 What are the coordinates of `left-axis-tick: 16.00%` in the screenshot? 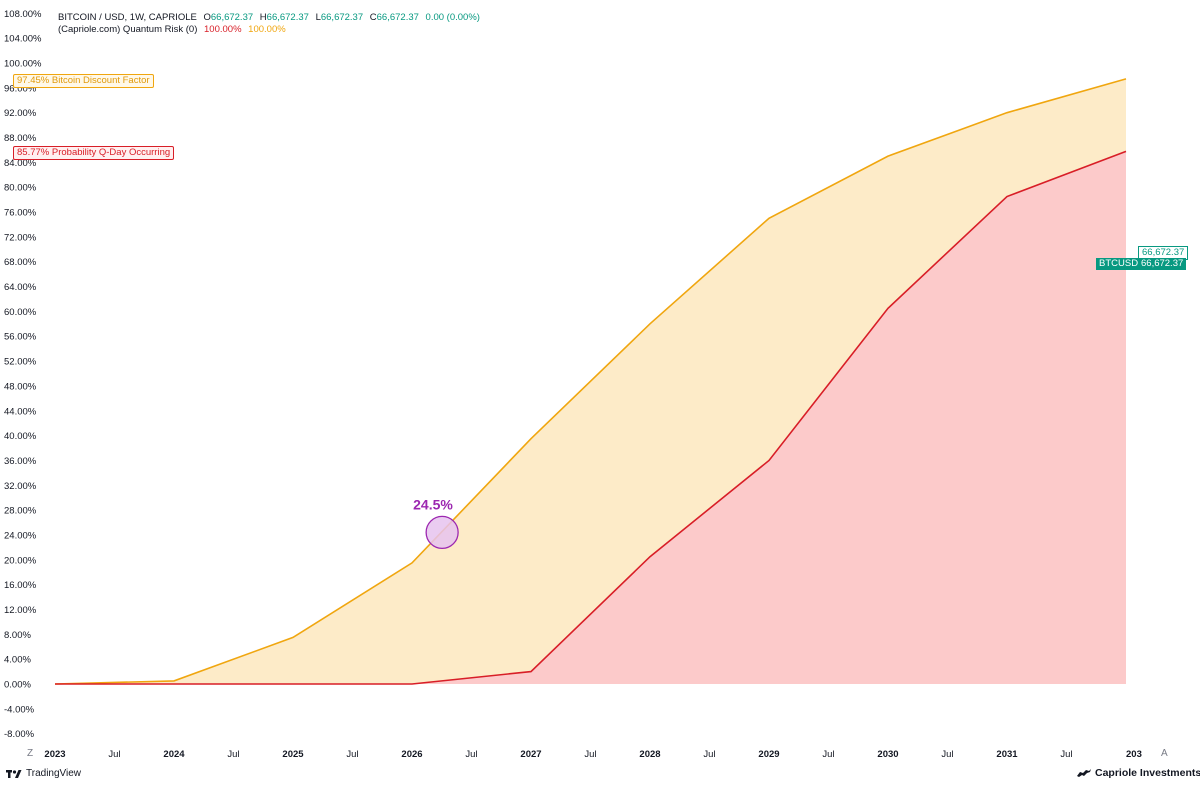 It's located at (20, 585).